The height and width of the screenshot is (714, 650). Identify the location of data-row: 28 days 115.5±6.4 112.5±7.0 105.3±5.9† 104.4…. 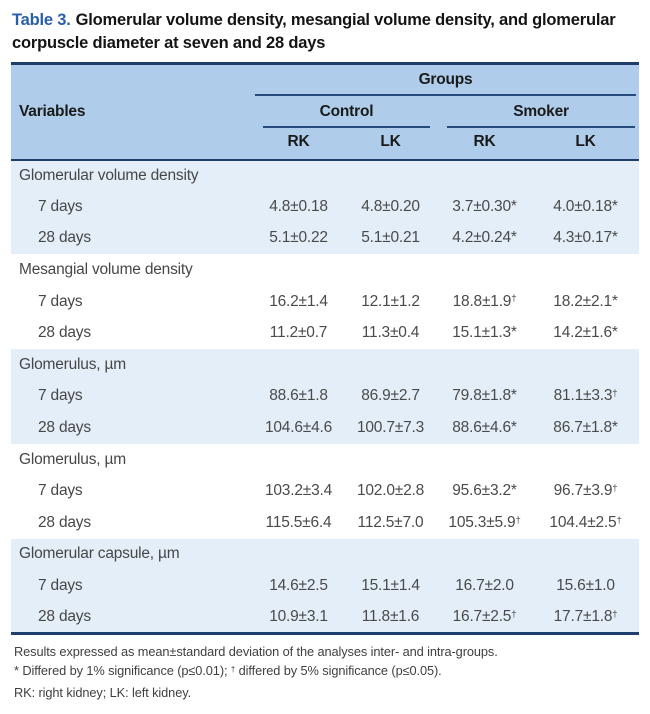
(325, 523).